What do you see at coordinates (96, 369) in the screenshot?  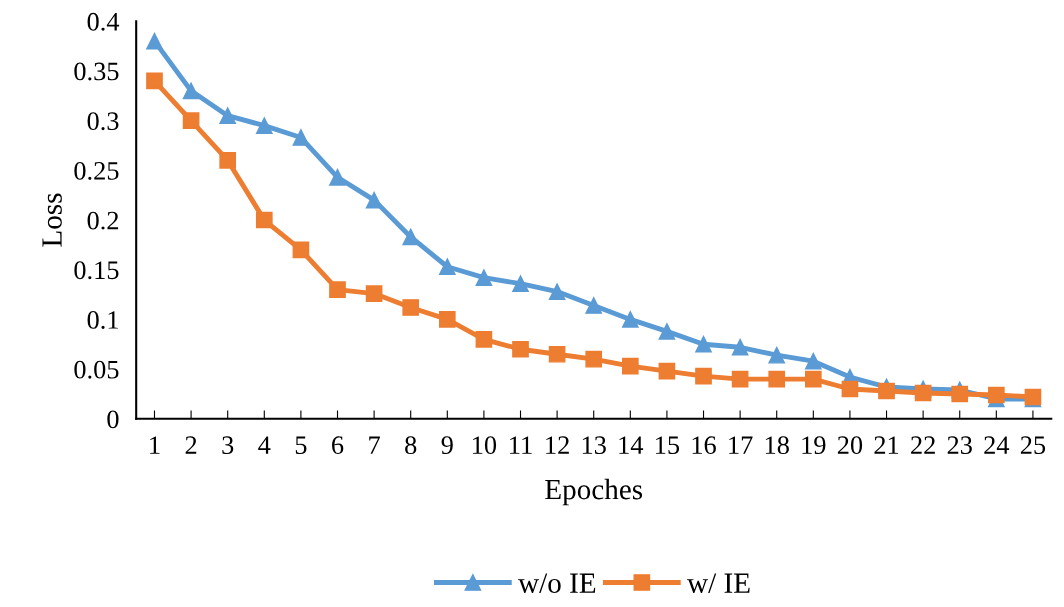 I see `y-tick-label: 0.05` at bounding box center [96, 369].